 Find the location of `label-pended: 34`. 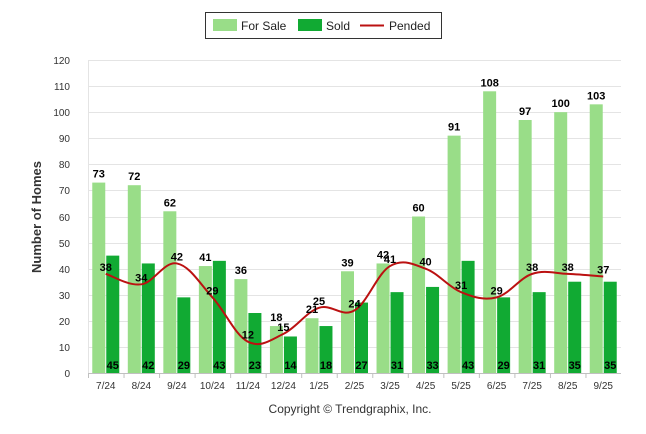

label-pended: 34 is located at coordinates (141, 278).